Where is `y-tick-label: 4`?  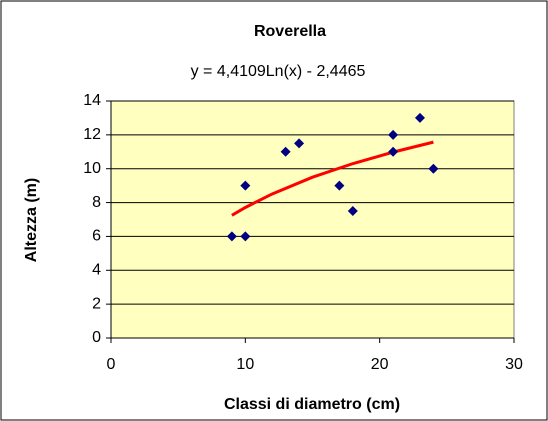
y-tick-label: 4 is located at coordinates (96, 270).